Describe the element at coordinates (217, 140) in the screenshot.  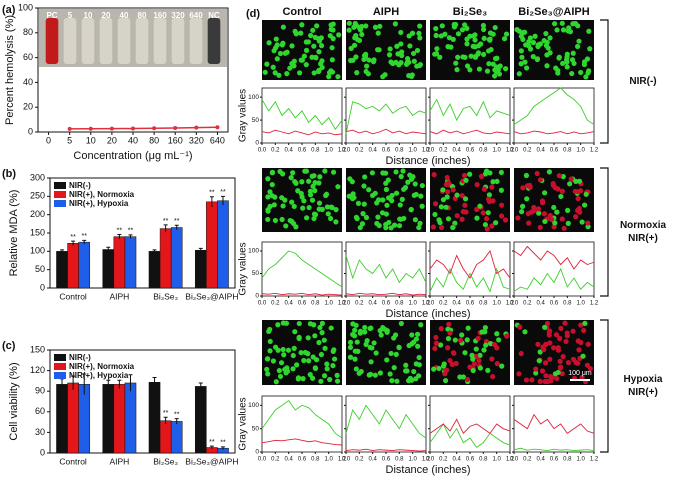
I see `x-tick-label: 640` at that location.